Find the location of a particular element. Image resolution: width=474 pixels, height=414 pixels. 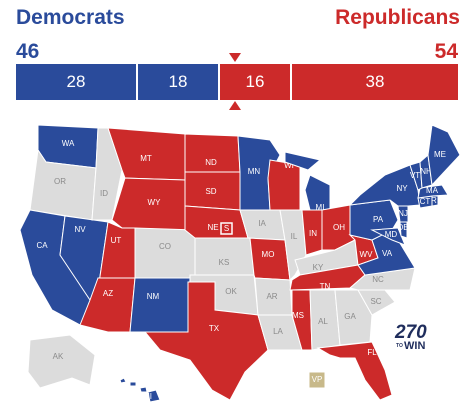

state-WY: WY is located at coordinates (148, 204).